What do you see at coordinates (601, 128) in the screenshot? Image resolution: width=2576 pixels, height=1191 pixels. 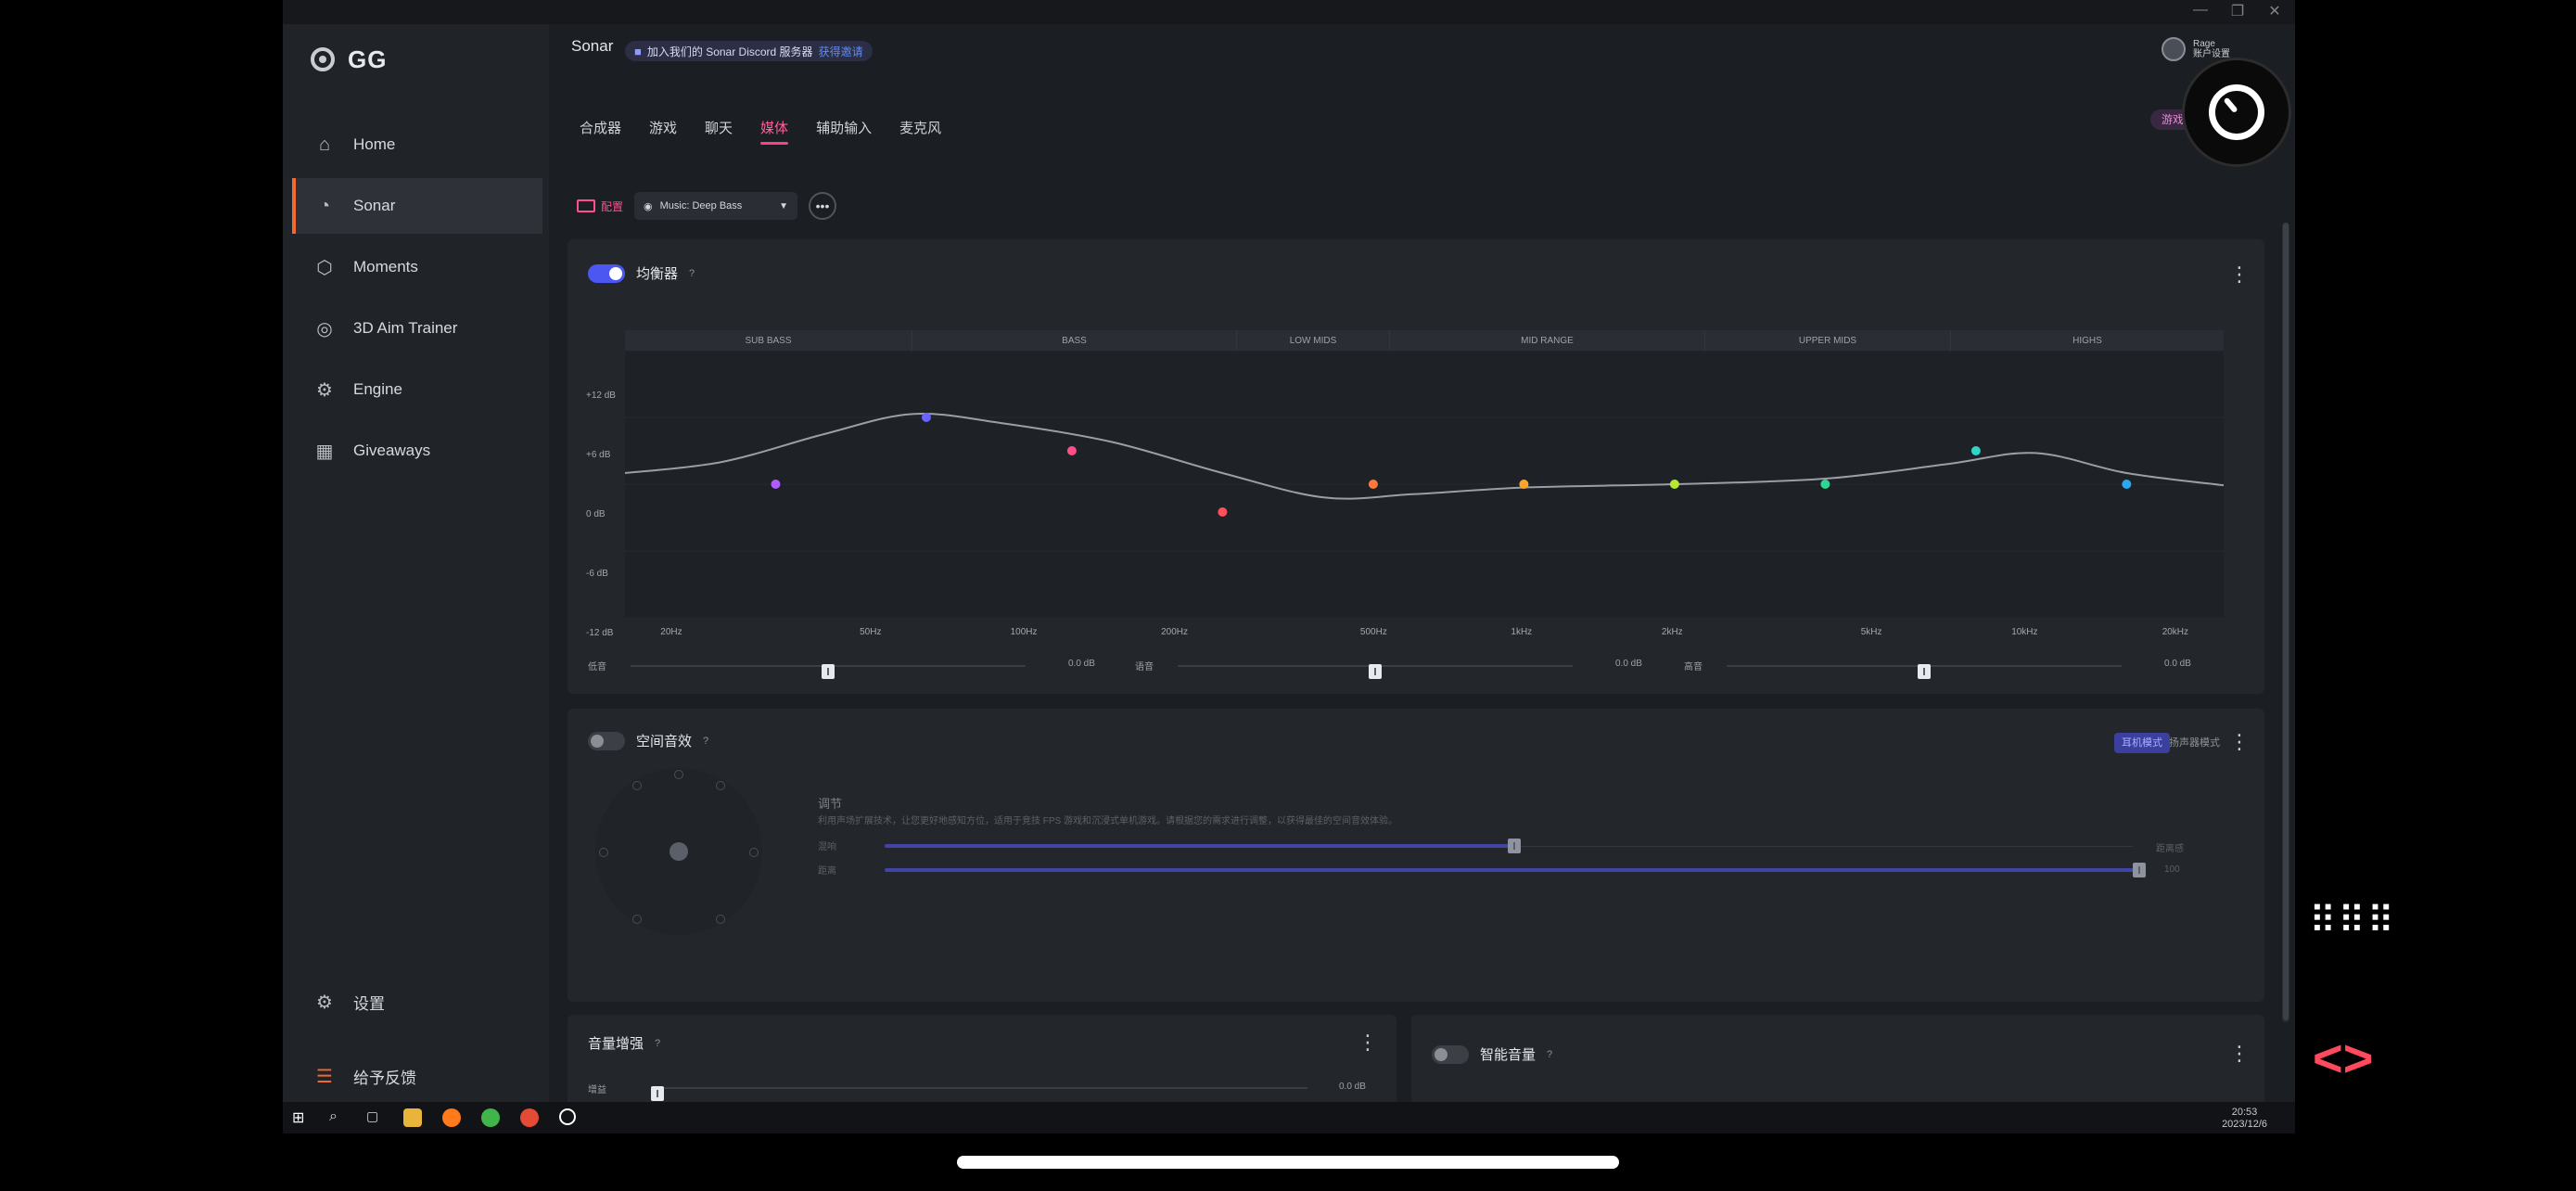 I see `tab-mixer: 合成器` at bounding box center [601, 128].